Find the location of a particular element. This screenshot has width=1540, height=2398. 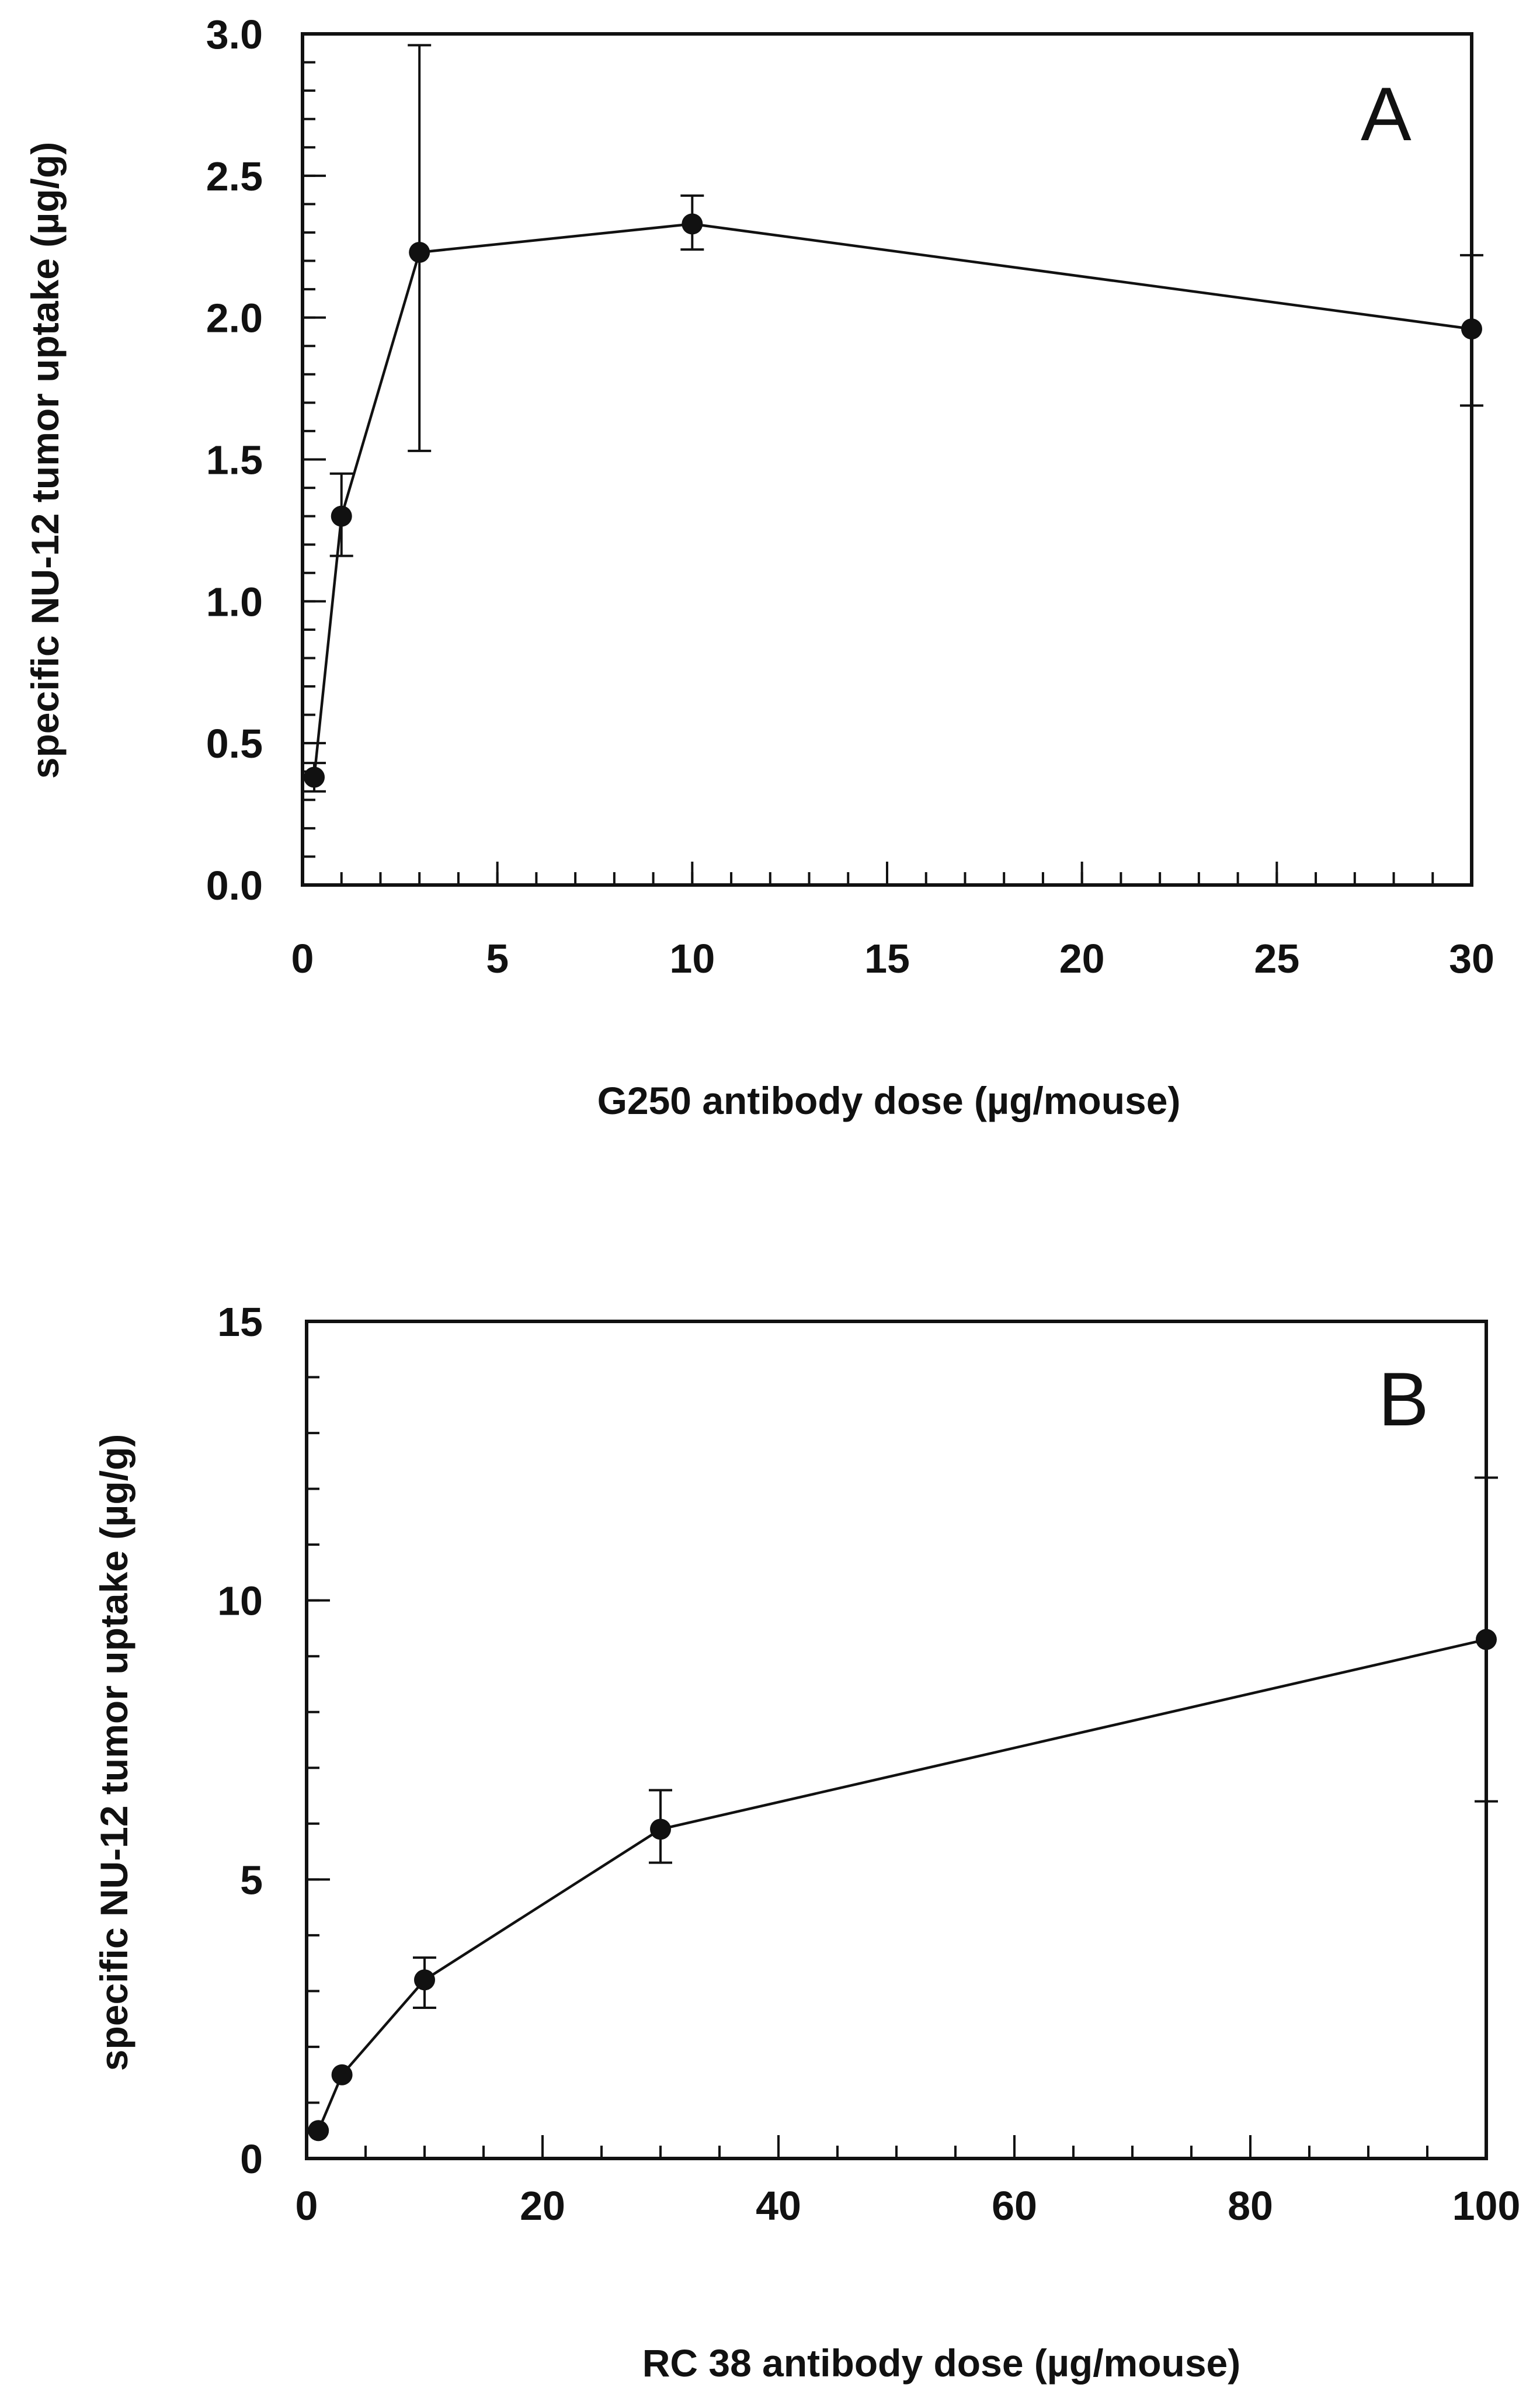

chart-a-x-tick-label: 15 is located at coordinates (887, 959).